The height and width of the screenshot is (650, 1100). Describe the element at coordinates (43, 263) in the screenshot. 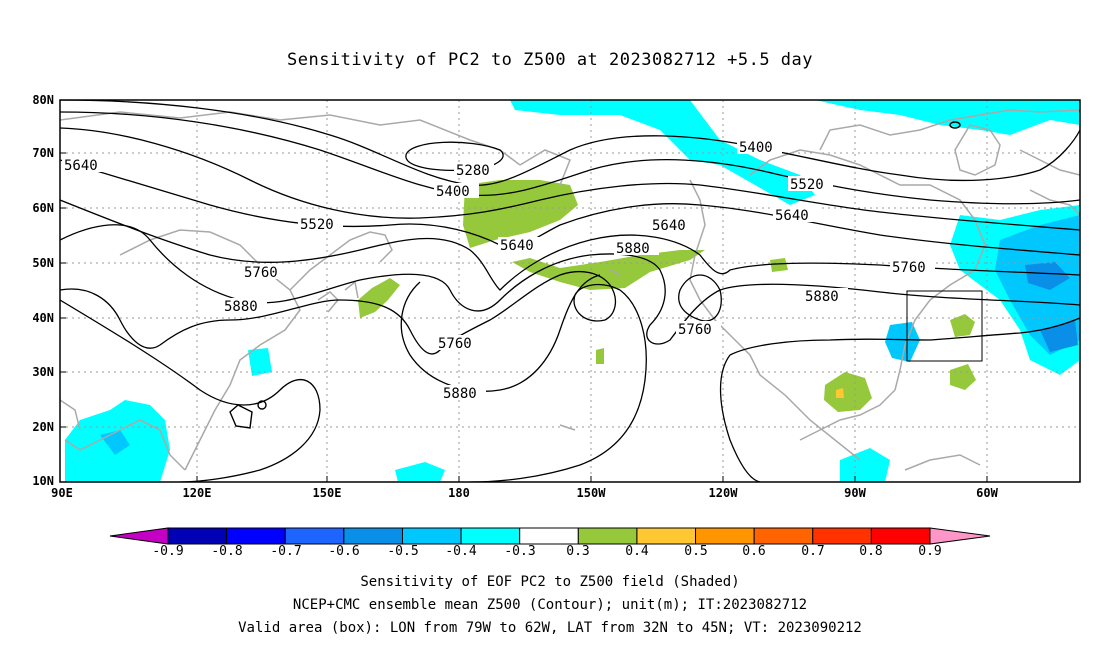

I see `lat-label: 50N` at that location.